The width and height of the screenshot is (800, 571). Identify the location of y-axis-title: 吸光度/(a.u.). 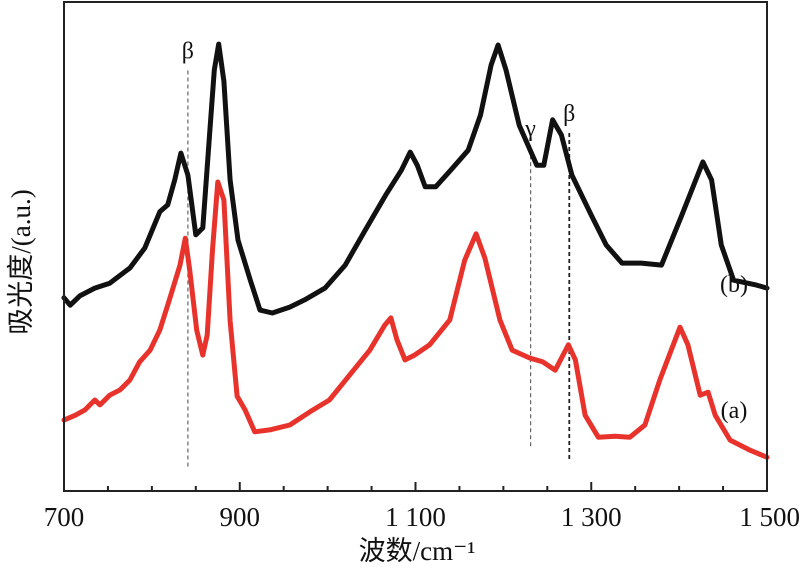
(21, 261).